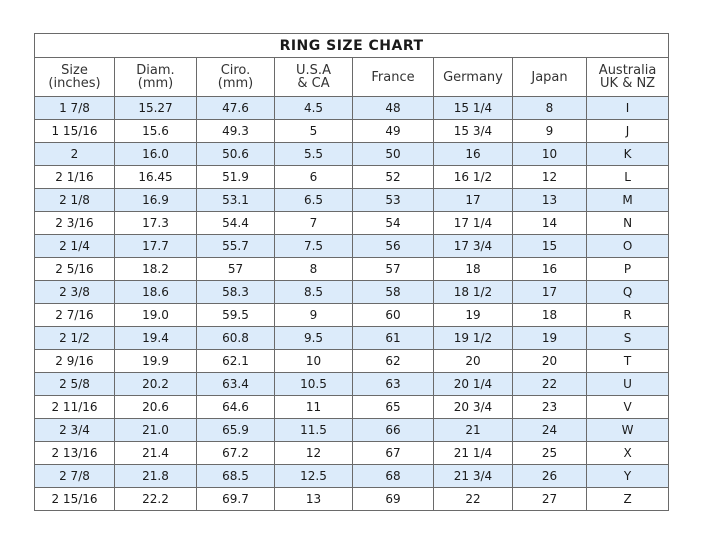 Image resolution: width=708 pixels, height=549 pixels. I want to click on table-cell: T, so click(627, 361).